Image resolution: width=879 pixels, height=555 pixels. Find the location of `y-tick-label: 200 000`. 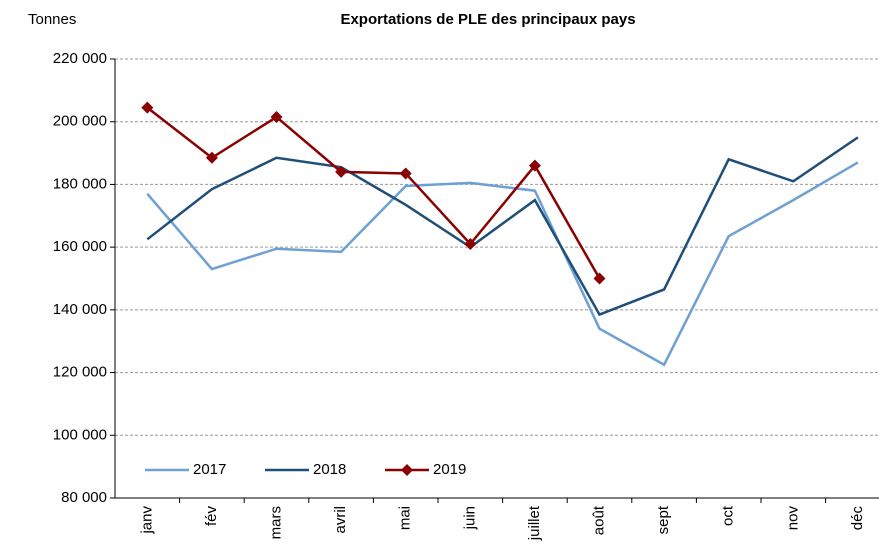

y-tick-label: 200 000 is located at coordinates (80, 121).